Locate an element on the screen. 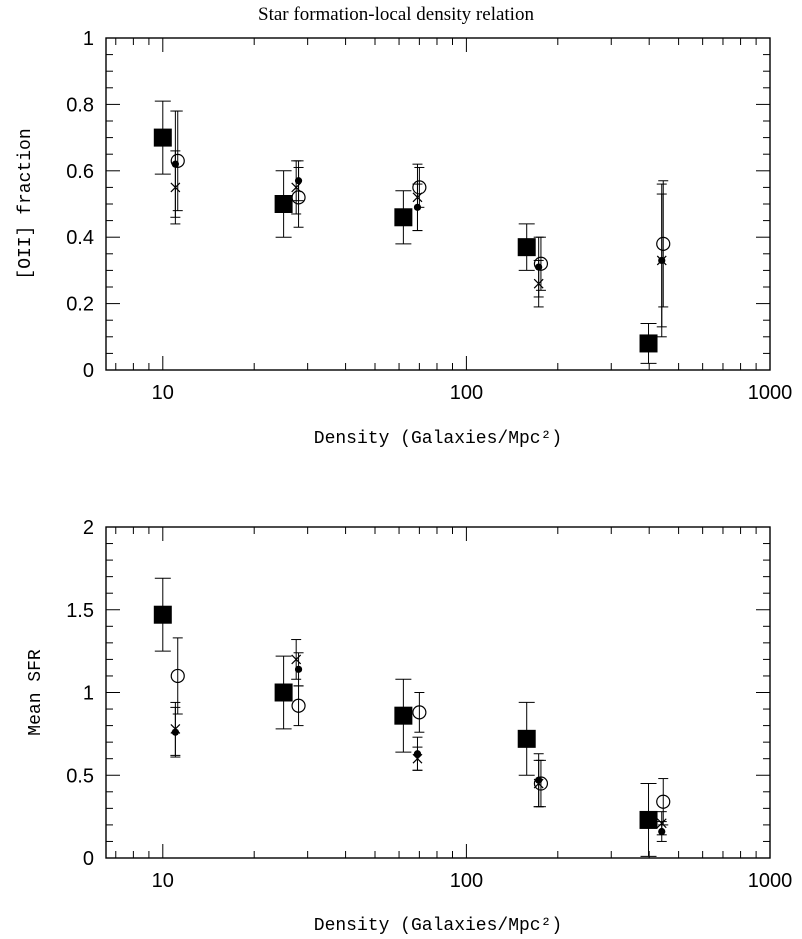 This screenshot has width=802, height=939. y-tick-label: 0.5 is located at coordinates (80, 776).